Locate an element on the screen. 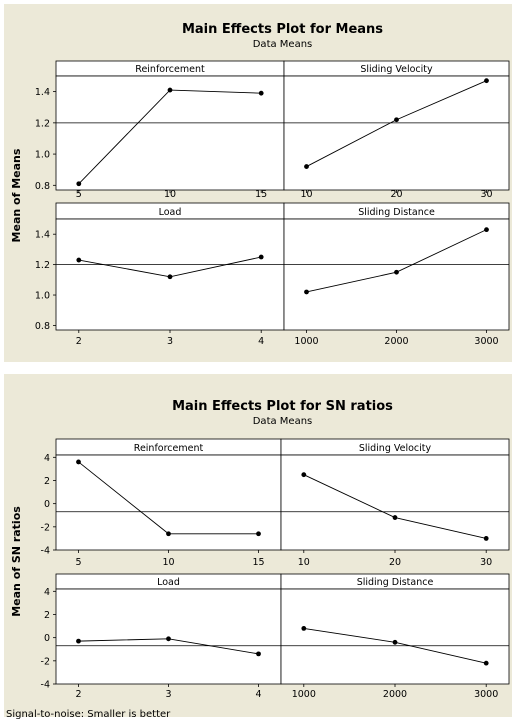 The height and width of the screenshot is (722, 517). panel-reinforcement: Reinforcement 5 10 15 0.8 1.0 1.2 1.4 is located at coordinates (160, 130).